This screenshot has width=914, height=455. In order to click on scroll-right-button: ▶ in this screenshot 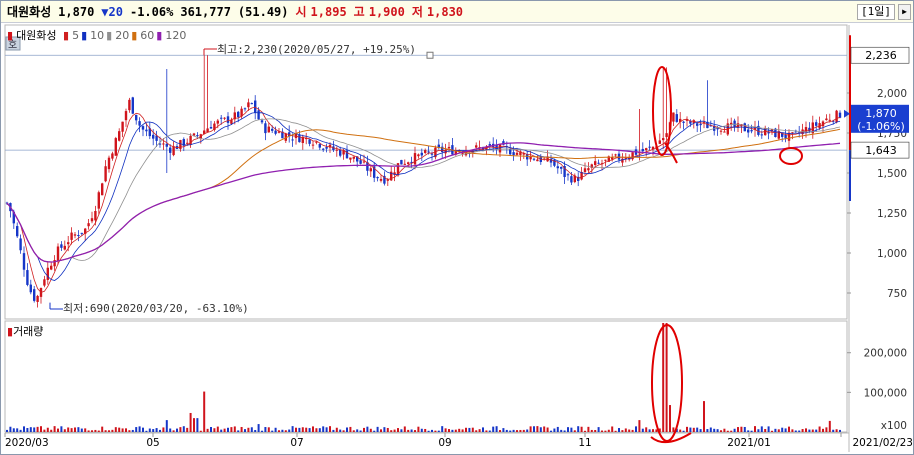, I will do `click(904, 12)`.